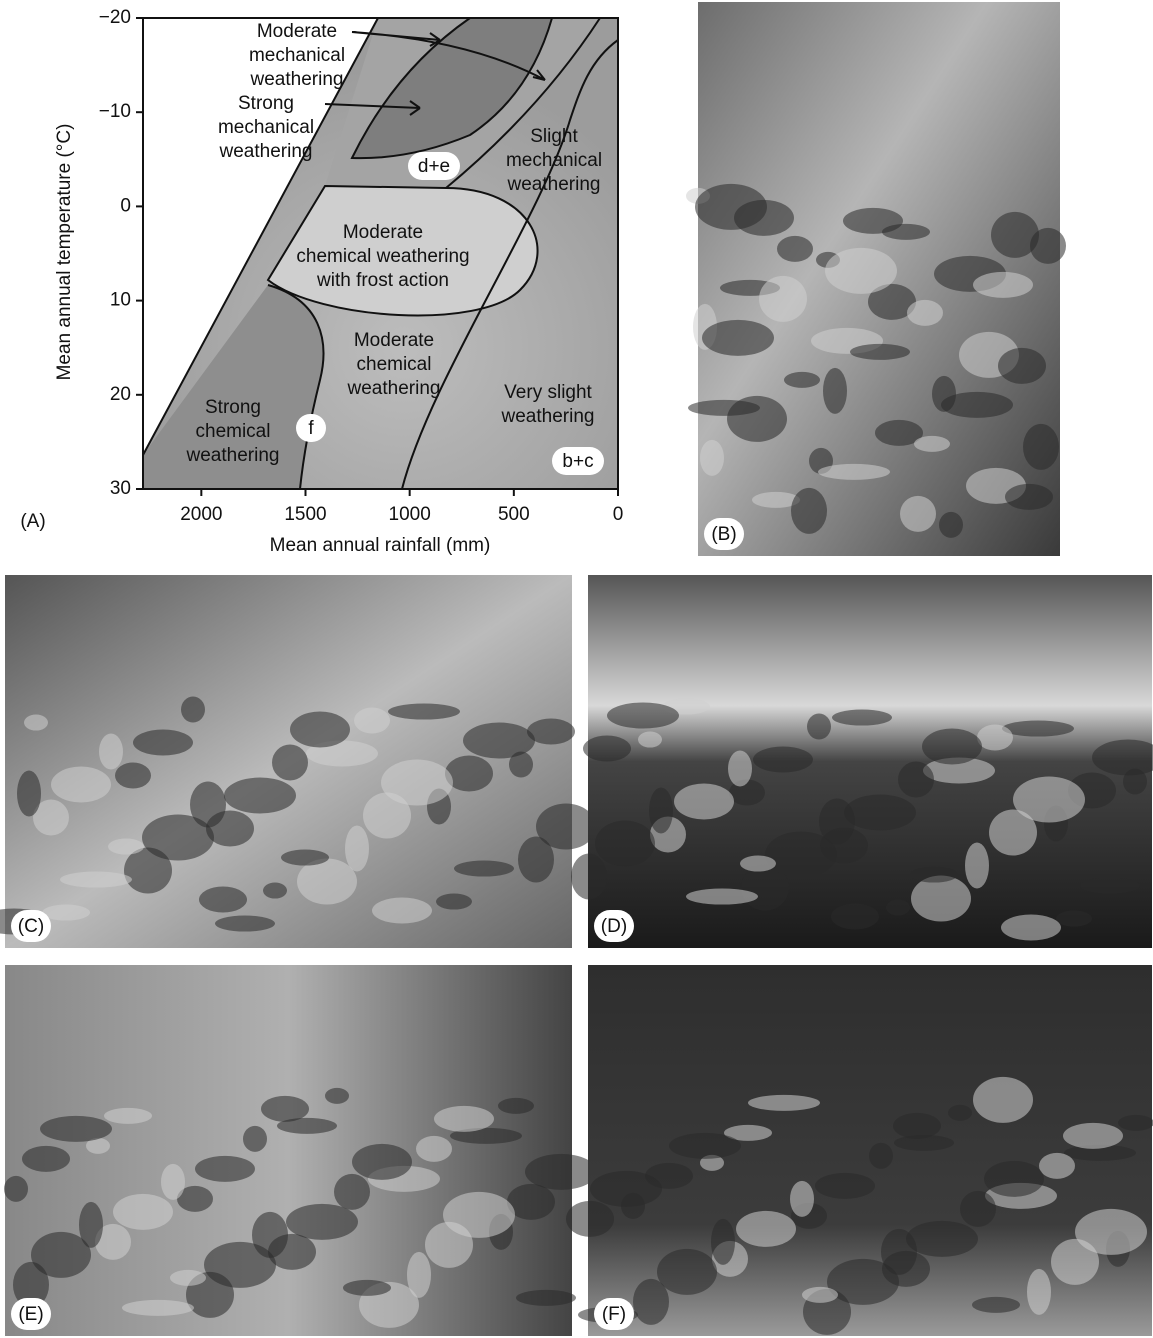 The height and width of the screenshot is (1338, 1153). I want to click on region-label: chemical weathering, so click(382, 256).